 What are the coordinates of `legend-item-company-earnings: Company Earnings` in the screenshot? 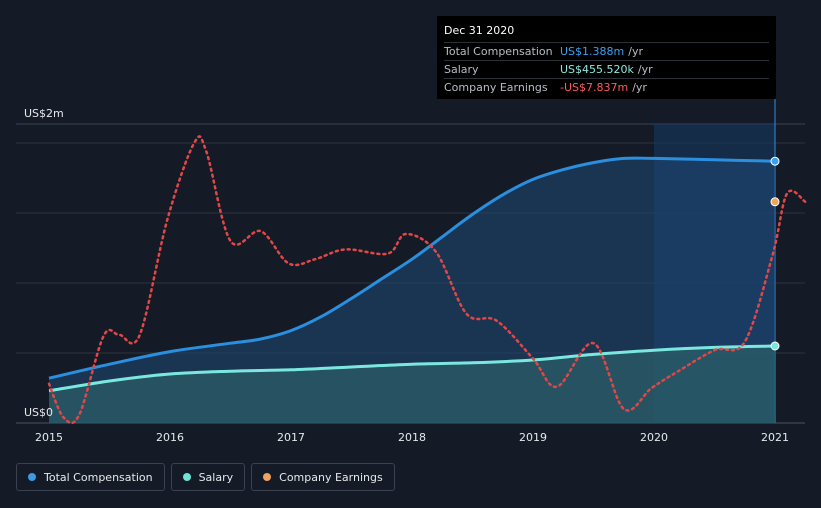 It's located at (323, 477).